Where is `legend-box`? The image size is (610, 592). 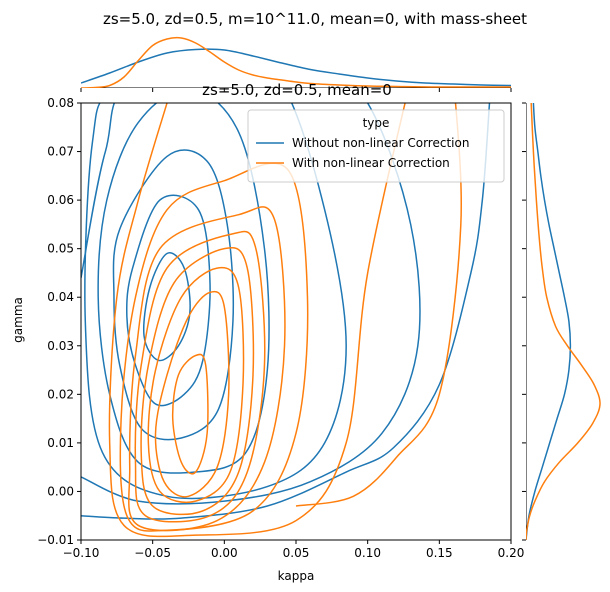
legend-box is located at coordinates (376, 146).